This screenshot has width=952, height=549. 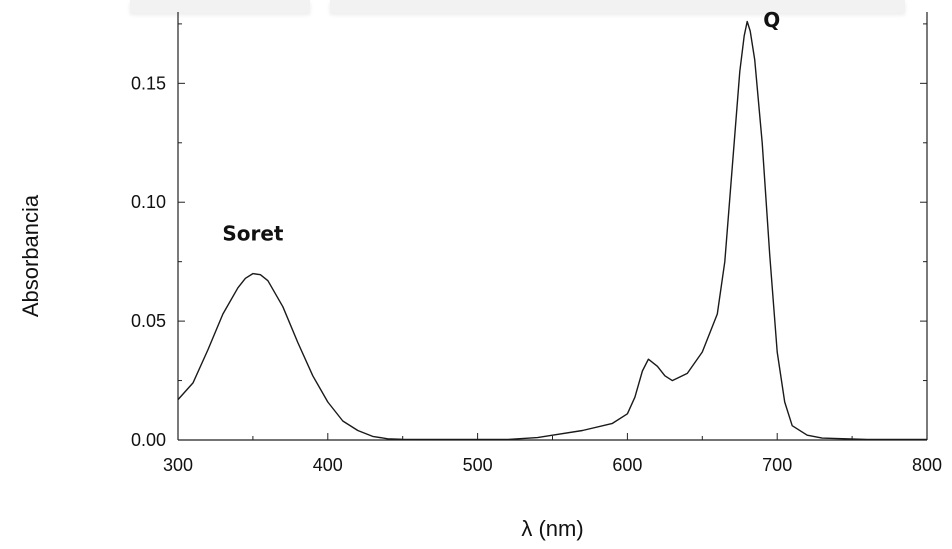 What do you see at coordinates (220, 6) in the screenshot?
I see `top-strip-left` at bounding box center [220, 6].